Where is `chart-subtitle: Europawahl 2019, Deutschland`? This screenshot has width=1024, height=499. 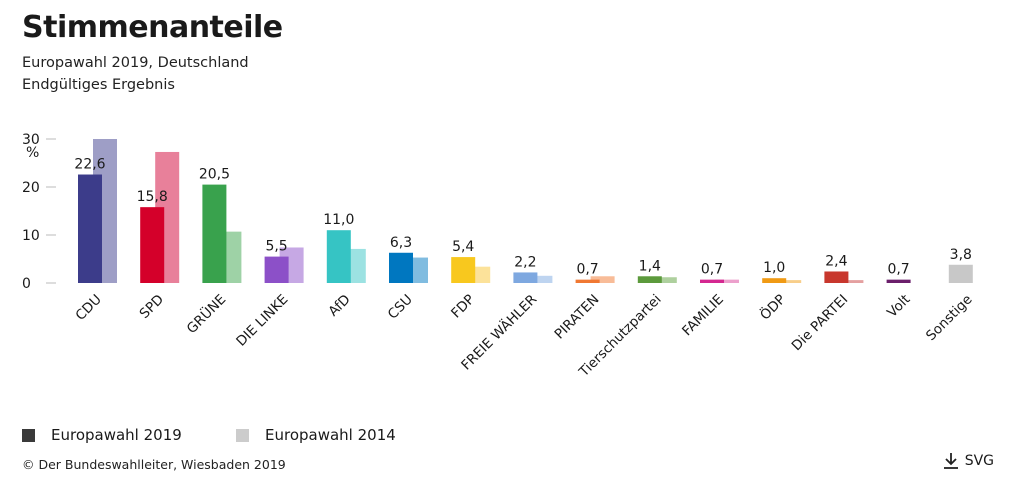 chart-subtitle: Europawahl 2019, Deutschland is located at coordinates (135, 63).